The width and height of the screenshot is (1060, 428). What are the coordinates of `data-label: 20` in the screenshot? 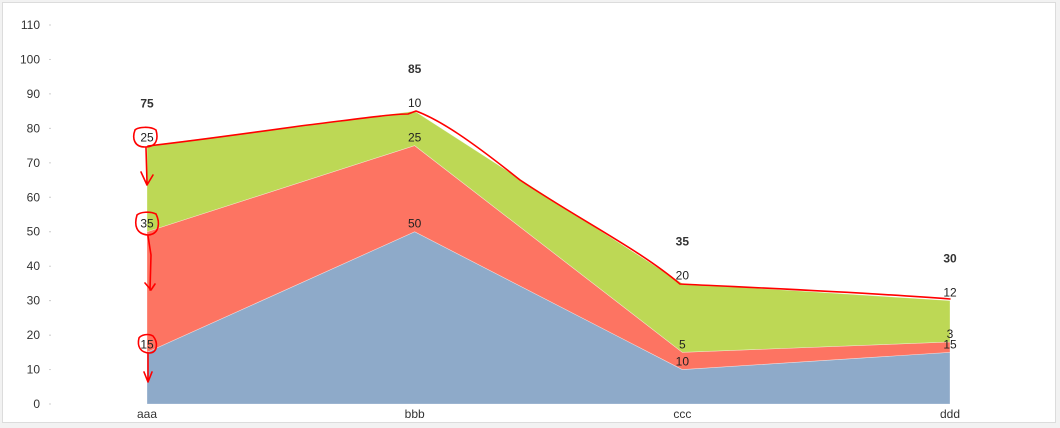 It's located at (683, 275).